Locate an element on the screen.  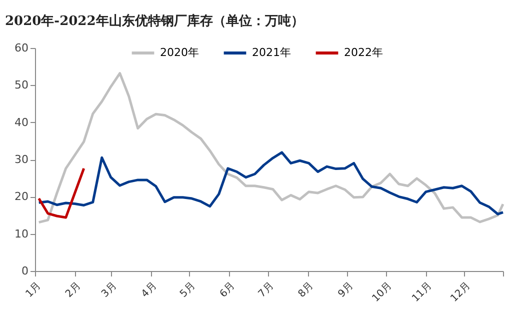
y-tick-label: 10 is located at coordinates (21, 233).